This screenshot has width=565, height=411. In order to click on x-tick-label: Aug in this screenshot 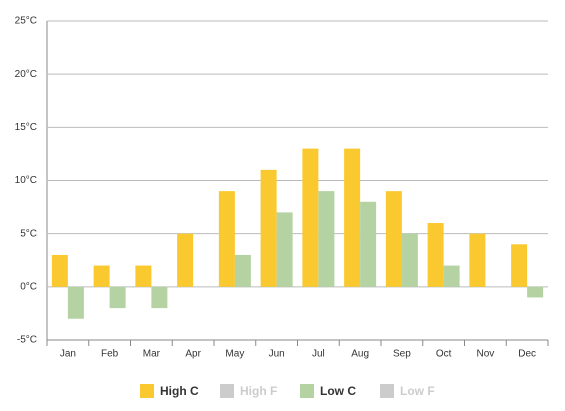, I will do `click(360, 354)`.